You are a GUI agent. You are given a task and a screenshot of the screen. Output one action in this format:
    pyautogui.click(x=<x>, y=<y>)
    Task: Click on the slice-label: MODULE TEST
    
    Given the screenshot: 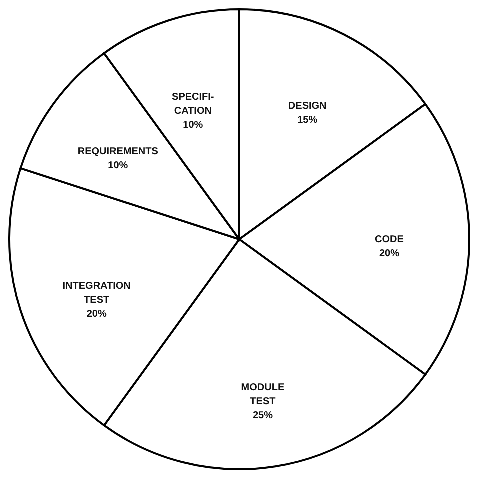 What is the action you would take?
    pyautogui.click(x=263, y=395)
    